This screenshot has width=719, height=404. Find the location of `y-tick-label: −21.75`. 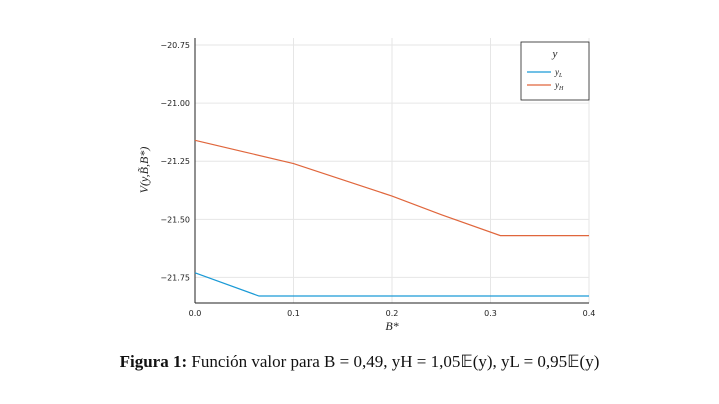

y-tick-label: −21.75 is located at coordinates (175, 277).